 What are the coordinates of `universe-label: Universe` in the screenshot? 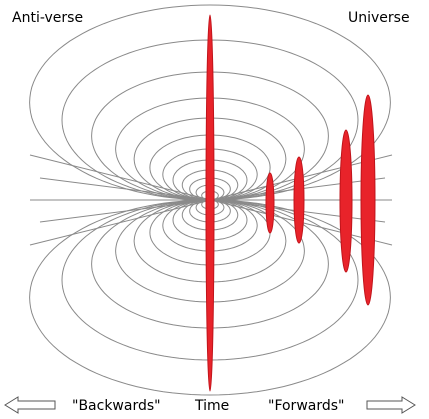 It's located at (379, 18).